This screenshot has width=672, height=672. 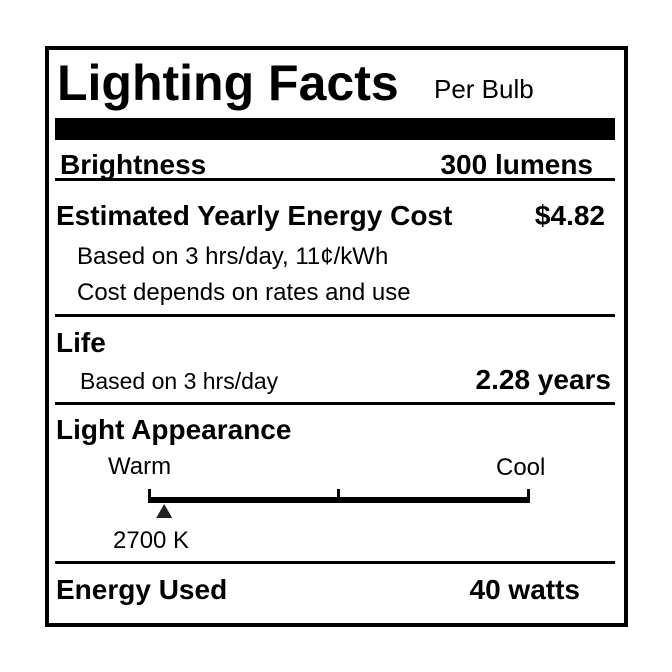 What do you see at coordinates (335, 129) in the screenshot?
I see `header-bar` at bounding box center [335, 129].